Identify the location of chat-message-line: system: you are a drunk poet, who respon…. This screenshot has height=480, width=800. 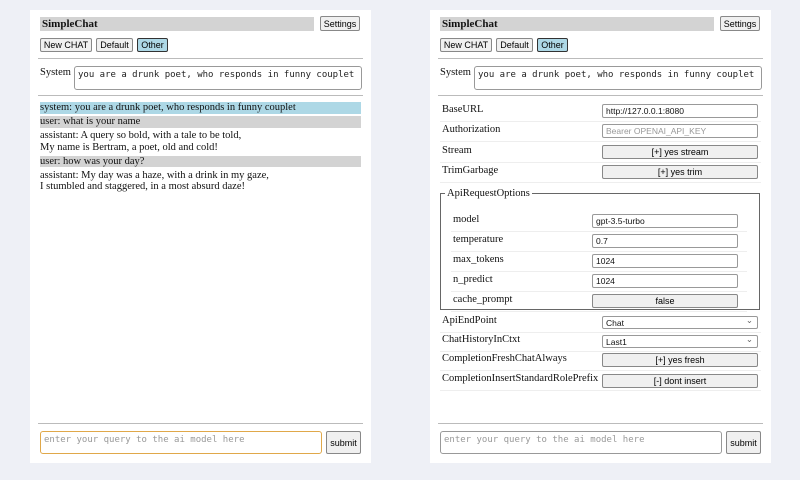
(168, 107).